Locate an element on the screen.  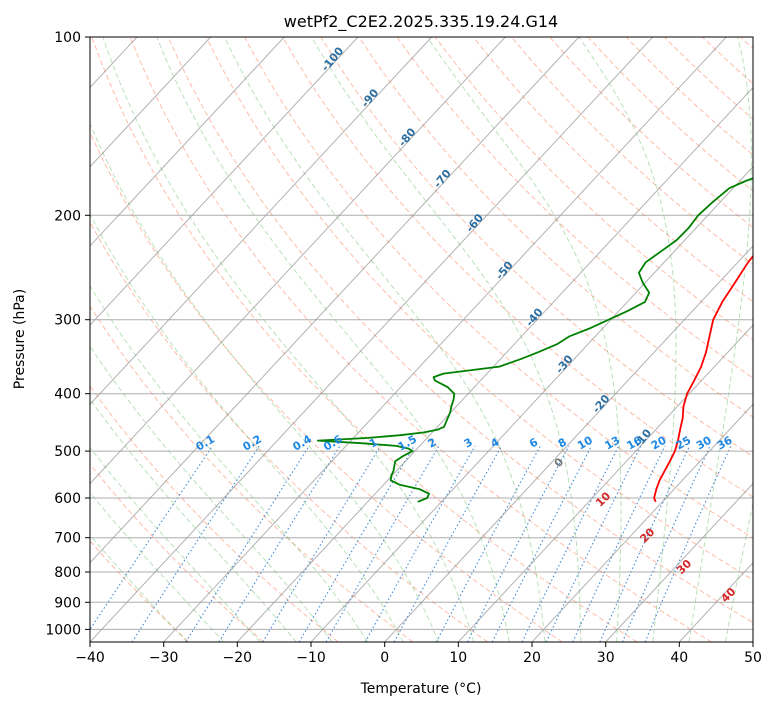
temperature-profile is located at coordinates (703, 378).